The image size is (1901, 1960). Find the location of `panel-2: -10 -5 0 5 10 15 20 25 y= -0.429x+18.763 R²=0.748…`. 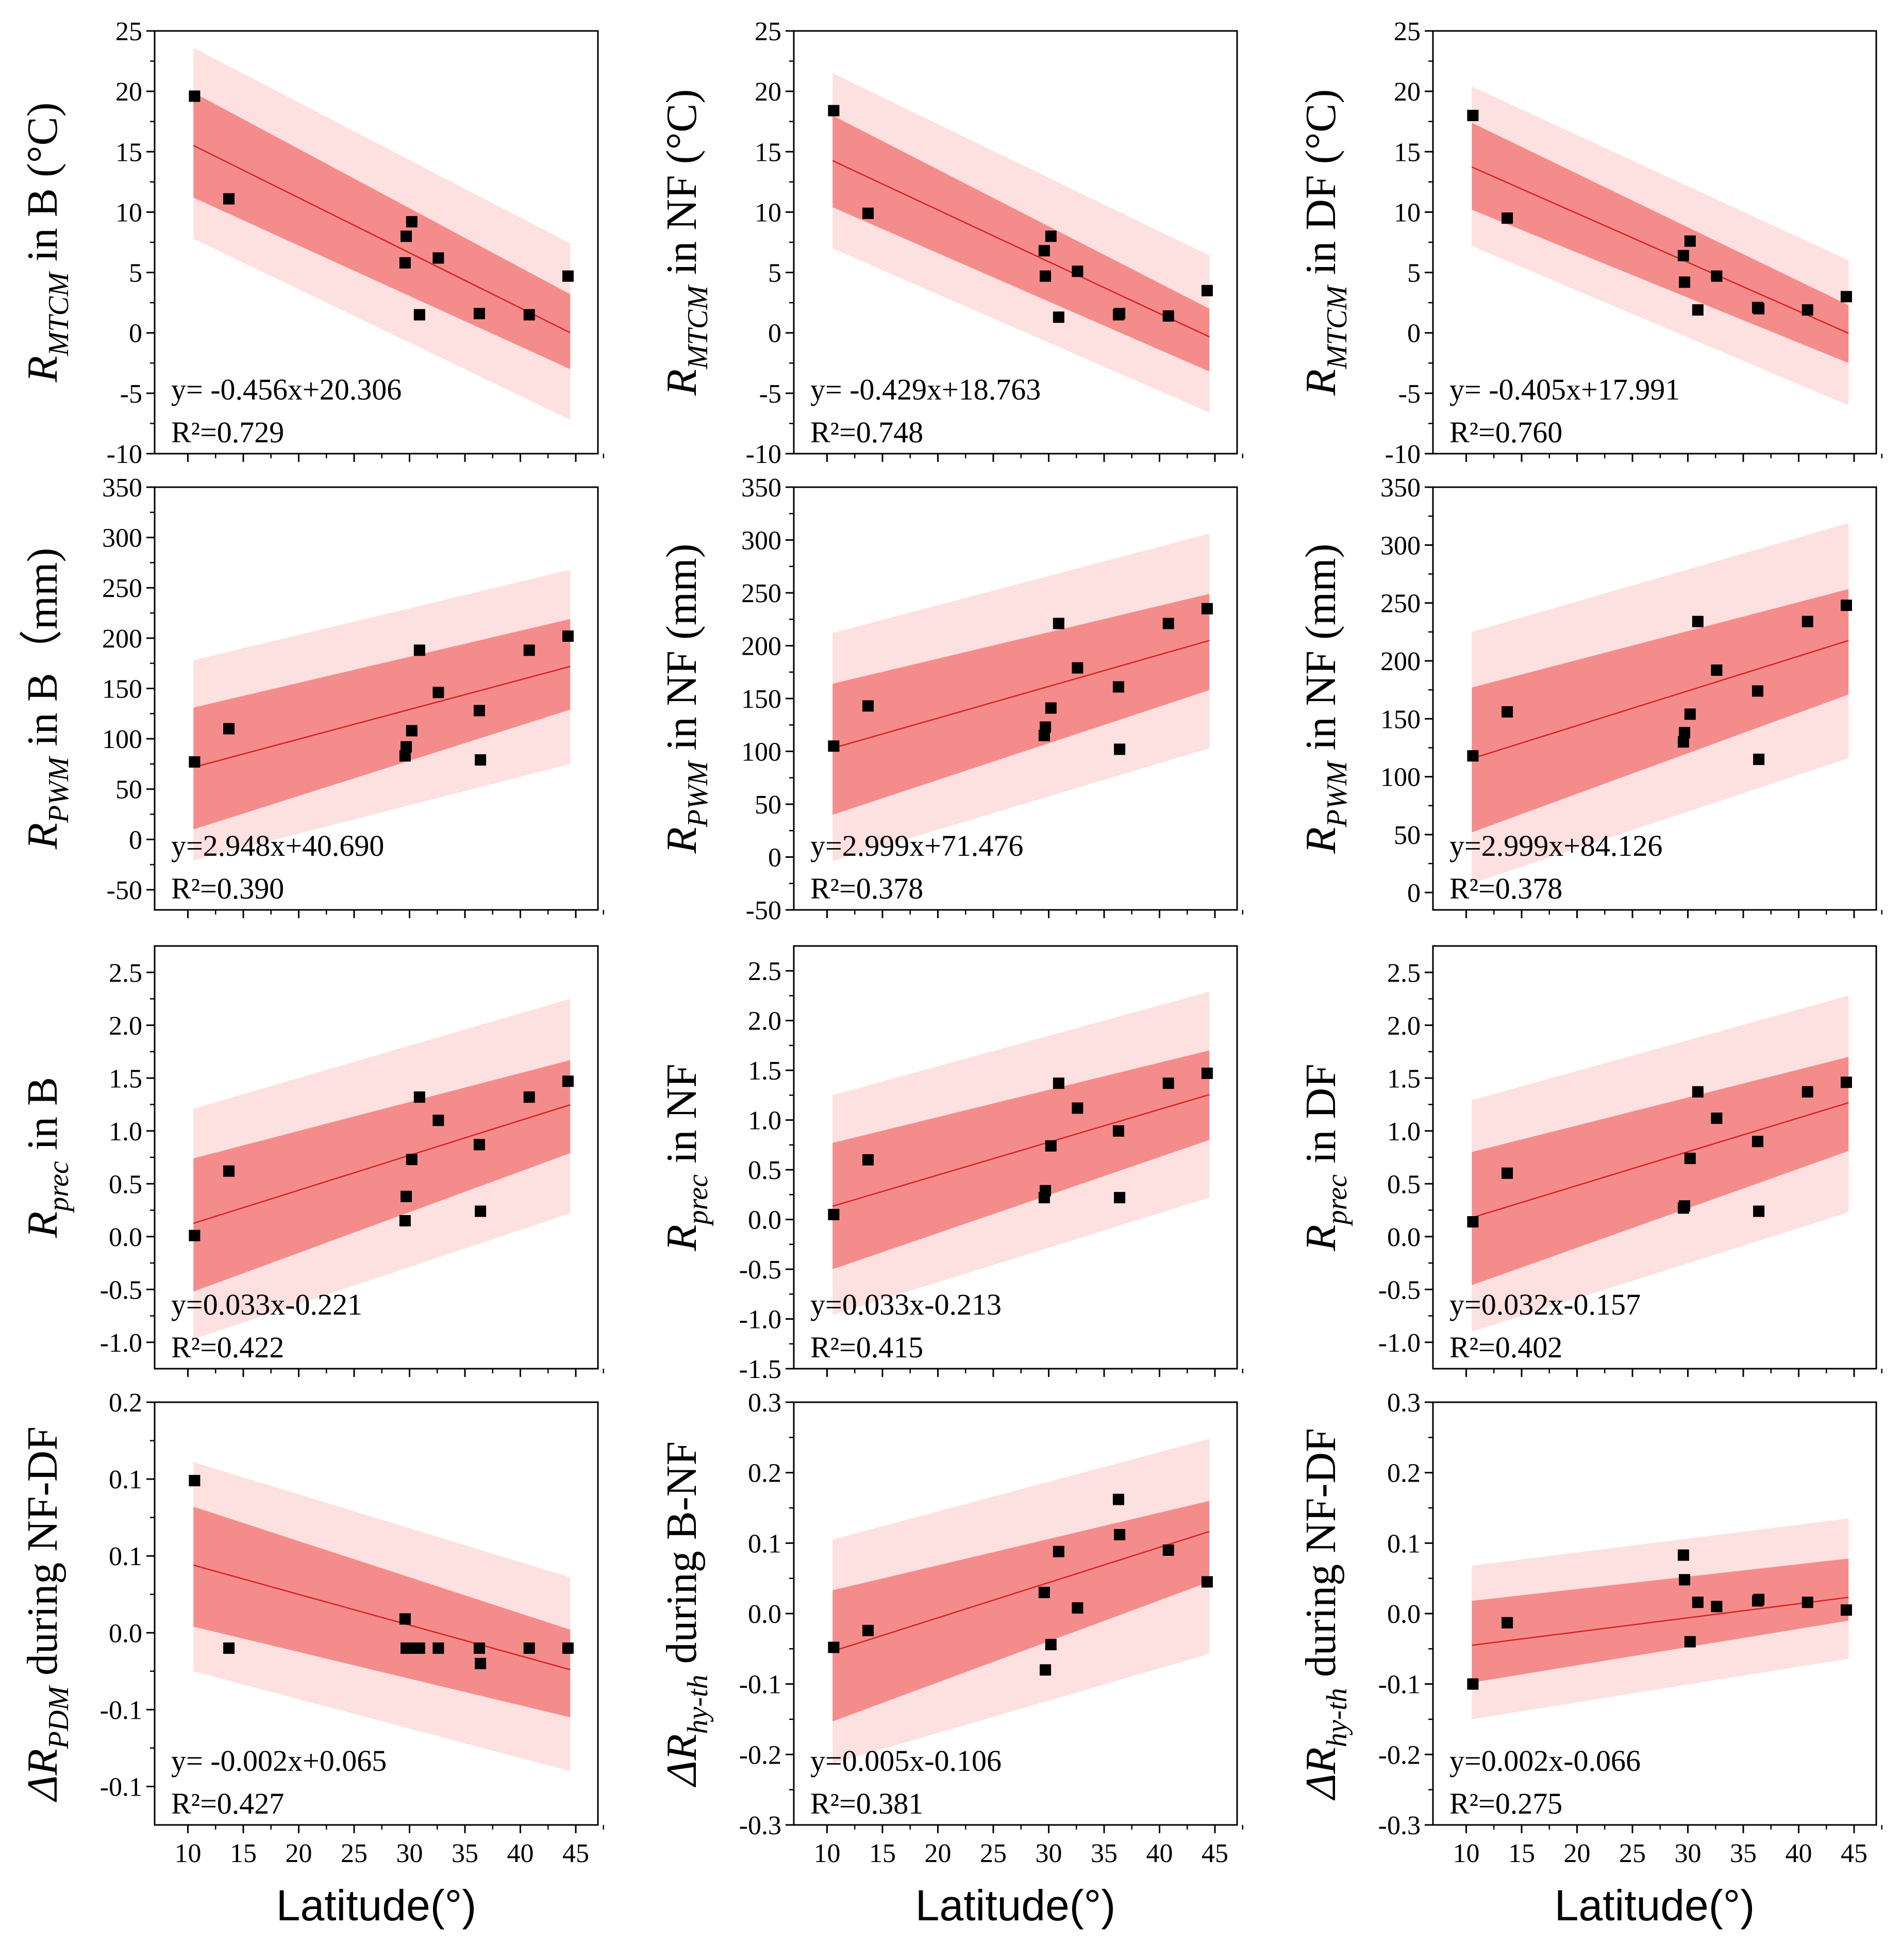

panel-2: -10 -5 0 5 10 15 20 25 y= -0.429x+18.763 R²=0.748… is located at coordinates (950, 243).